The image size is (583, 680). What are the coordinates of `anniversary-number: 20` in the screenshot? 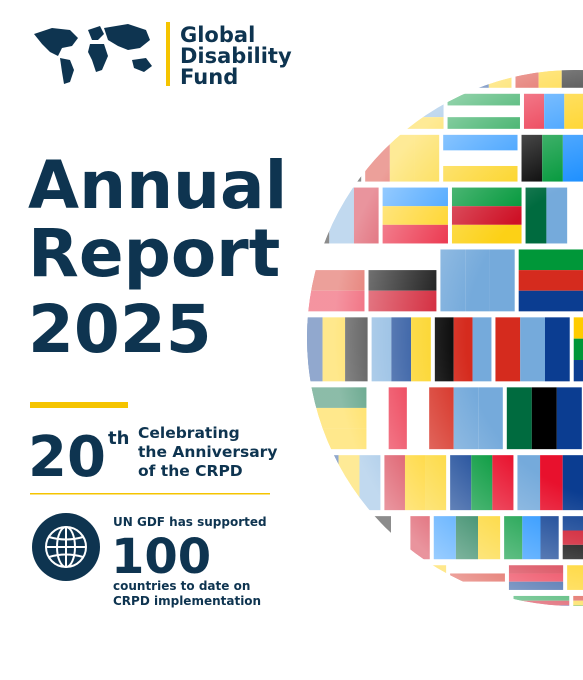 It's located at (67, 457).